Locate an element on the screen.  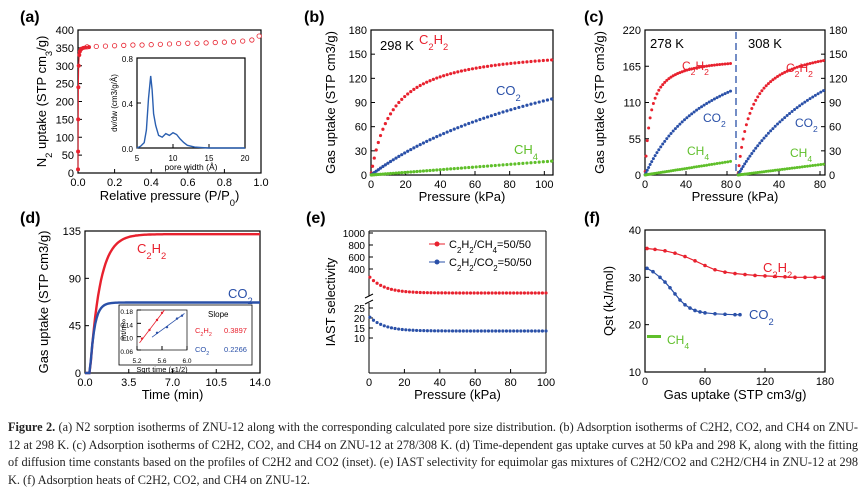
series-label-c2h2-308: C2H2 is located at coordinates (799, 70).